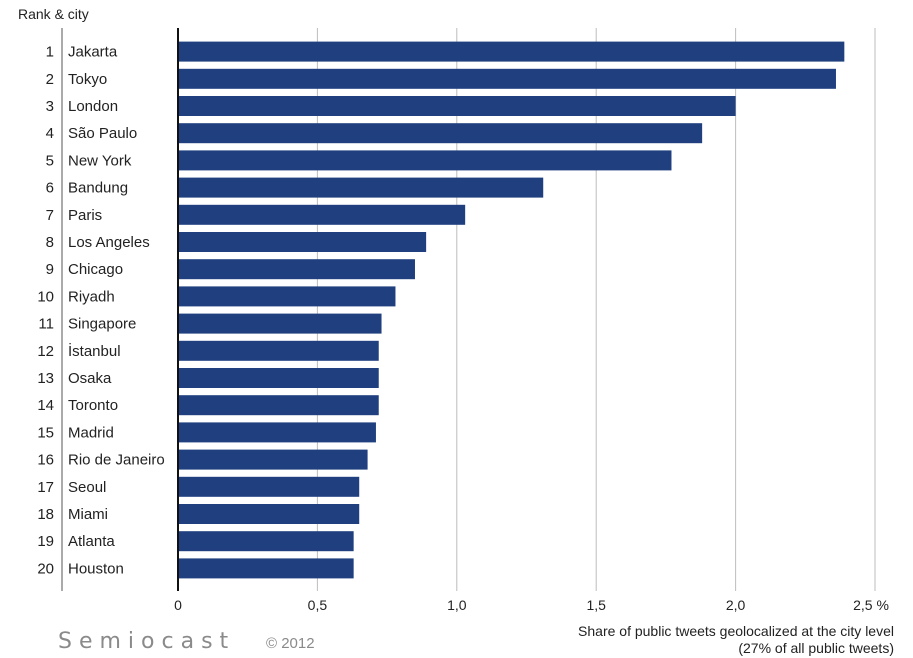  What do you see at coordinates (45, 460) in the screenshot?
I see `rank-label-16: 16` at bounding box center [45, 460].